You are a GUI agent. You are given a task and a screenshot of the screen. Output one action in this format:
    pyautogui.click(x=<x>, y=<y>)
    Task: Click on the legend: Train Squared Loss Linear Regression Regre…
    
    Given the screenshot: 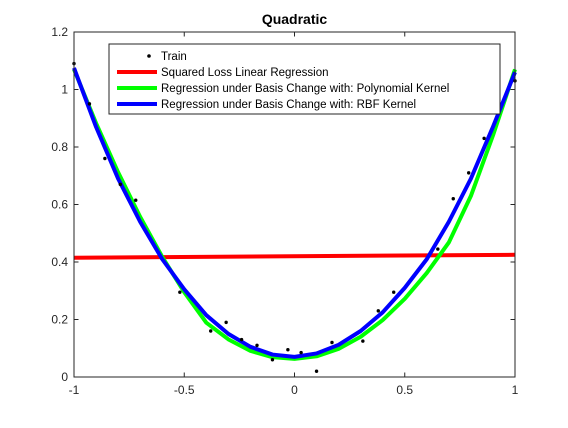 What is the action you would take?
    pyautogui.click(x=304, y=79)
    